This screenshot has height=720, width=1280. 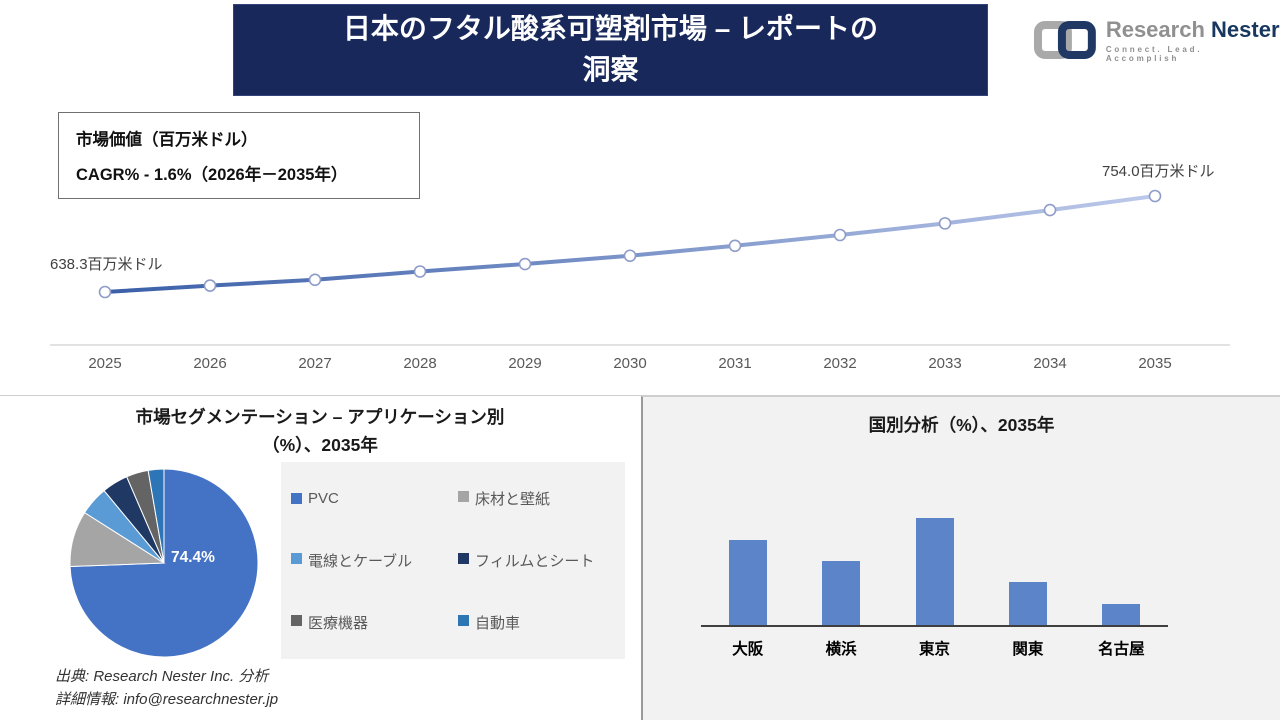 What do you see at coordinates (1158, 171) in the screenshot?
I see `line-end-value-label: 754.0百万米ドル` at bounding box center [1158, 171].